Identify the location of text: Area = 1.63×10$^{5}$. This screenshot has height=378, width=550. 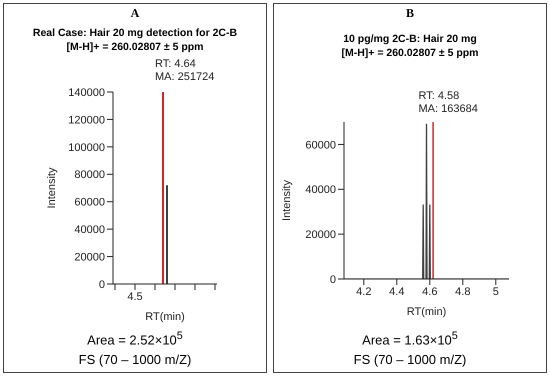
(410, 339).